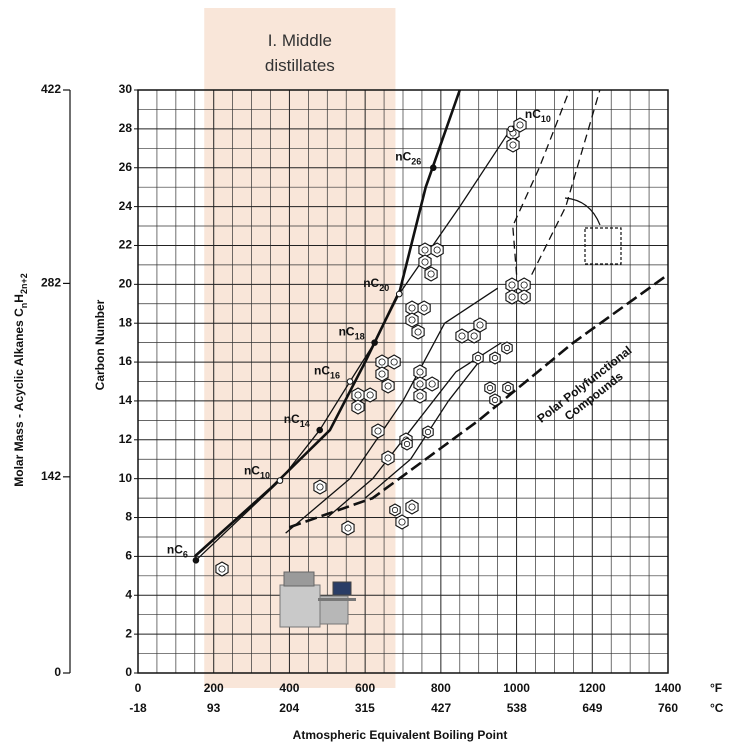  Describe the element at coordinates (100, 344) in the screenshot. I see `y-axis-title: Carbon Number` at that location.